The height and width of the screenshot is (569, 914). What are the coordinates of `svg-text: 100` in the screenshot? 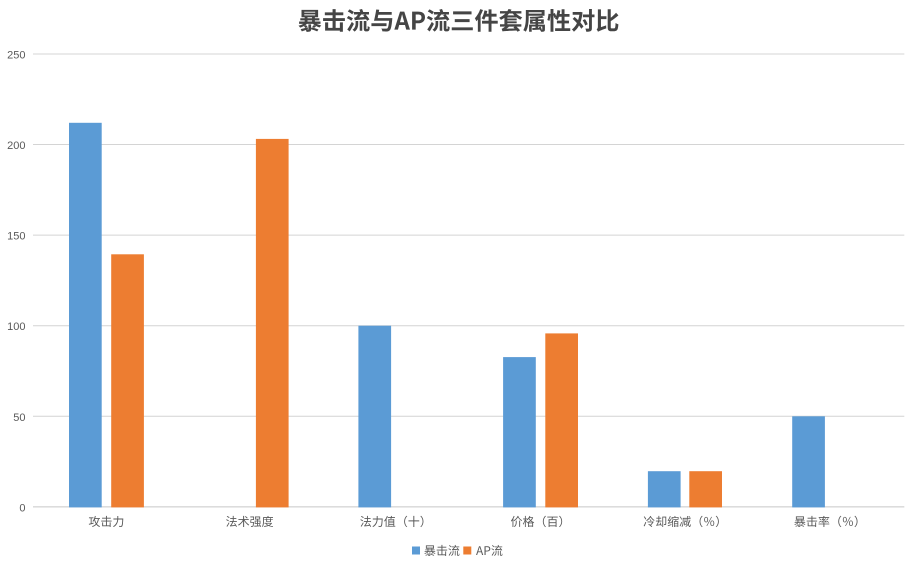 It's located at (16, 327).